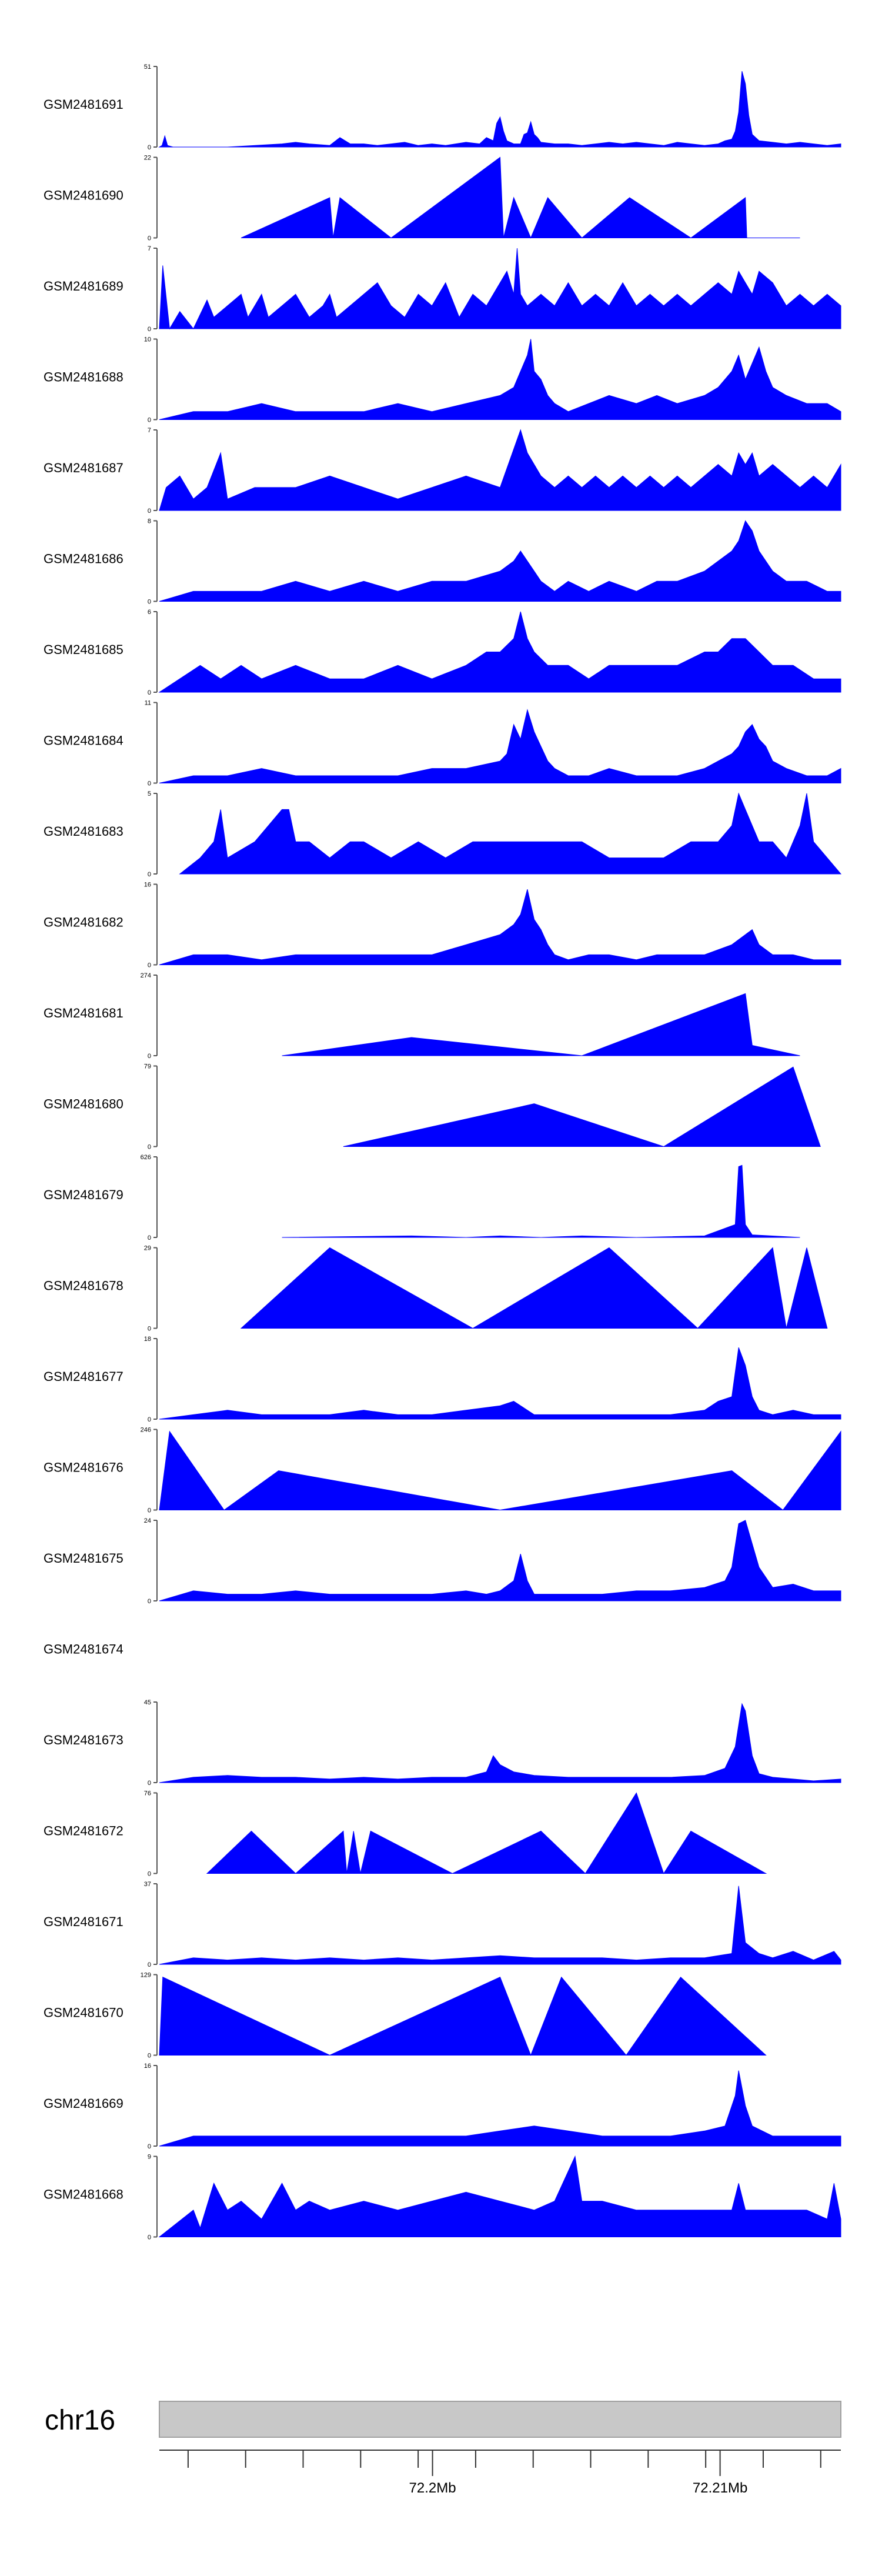 This screenshot has height=2576, width=882. I want to click on track-GSM2481685: GSM2481685 6 0, so click(442, 652).